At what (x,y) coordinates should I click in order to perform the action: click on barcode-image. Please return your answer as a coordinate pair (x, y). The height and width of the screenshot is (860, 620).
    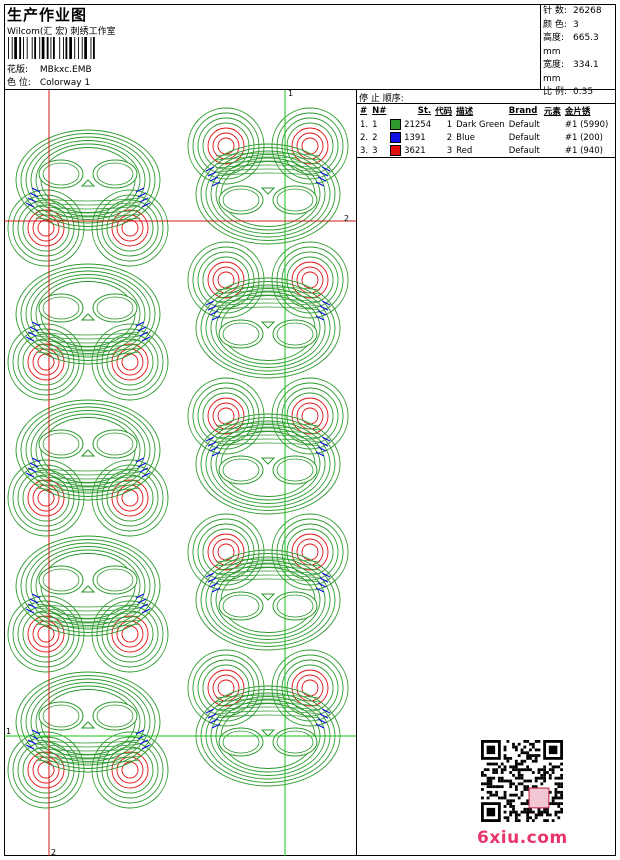
    Looking at the image, I should click on (51, 48).